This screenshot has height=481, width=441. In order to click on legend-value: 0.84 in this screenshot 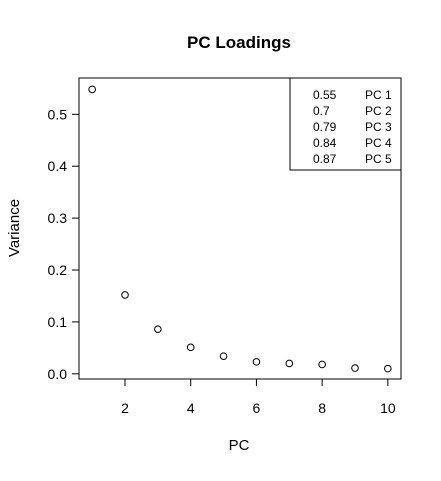, I will do `click(325, 143)`.